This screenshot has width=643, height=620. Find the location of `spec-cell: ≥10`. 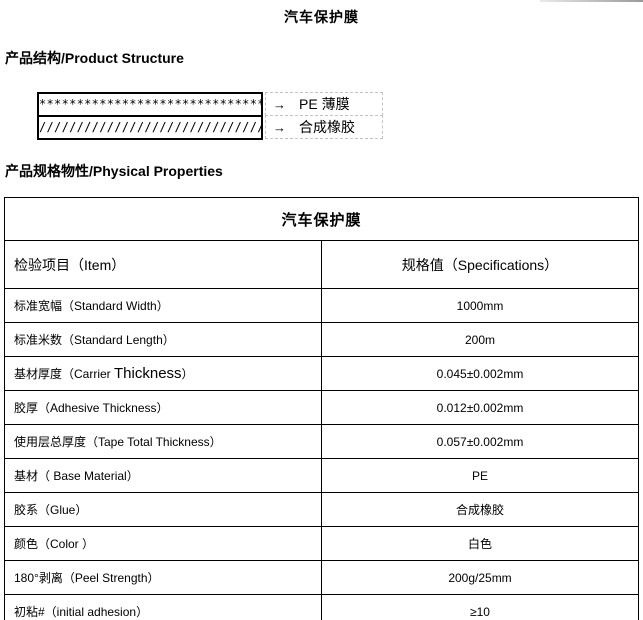

spec-cell: ≥10 is located at coordinates (480, 607).